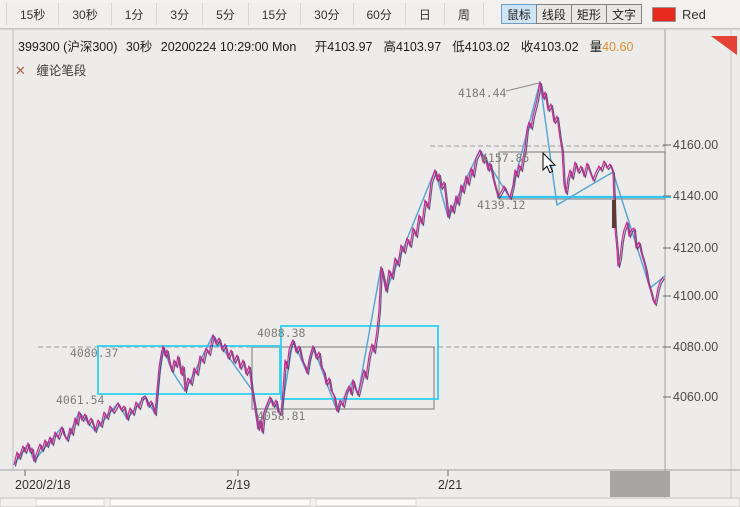  I want to click on price-label-4058.81: 4058.81, so click(281, 416).